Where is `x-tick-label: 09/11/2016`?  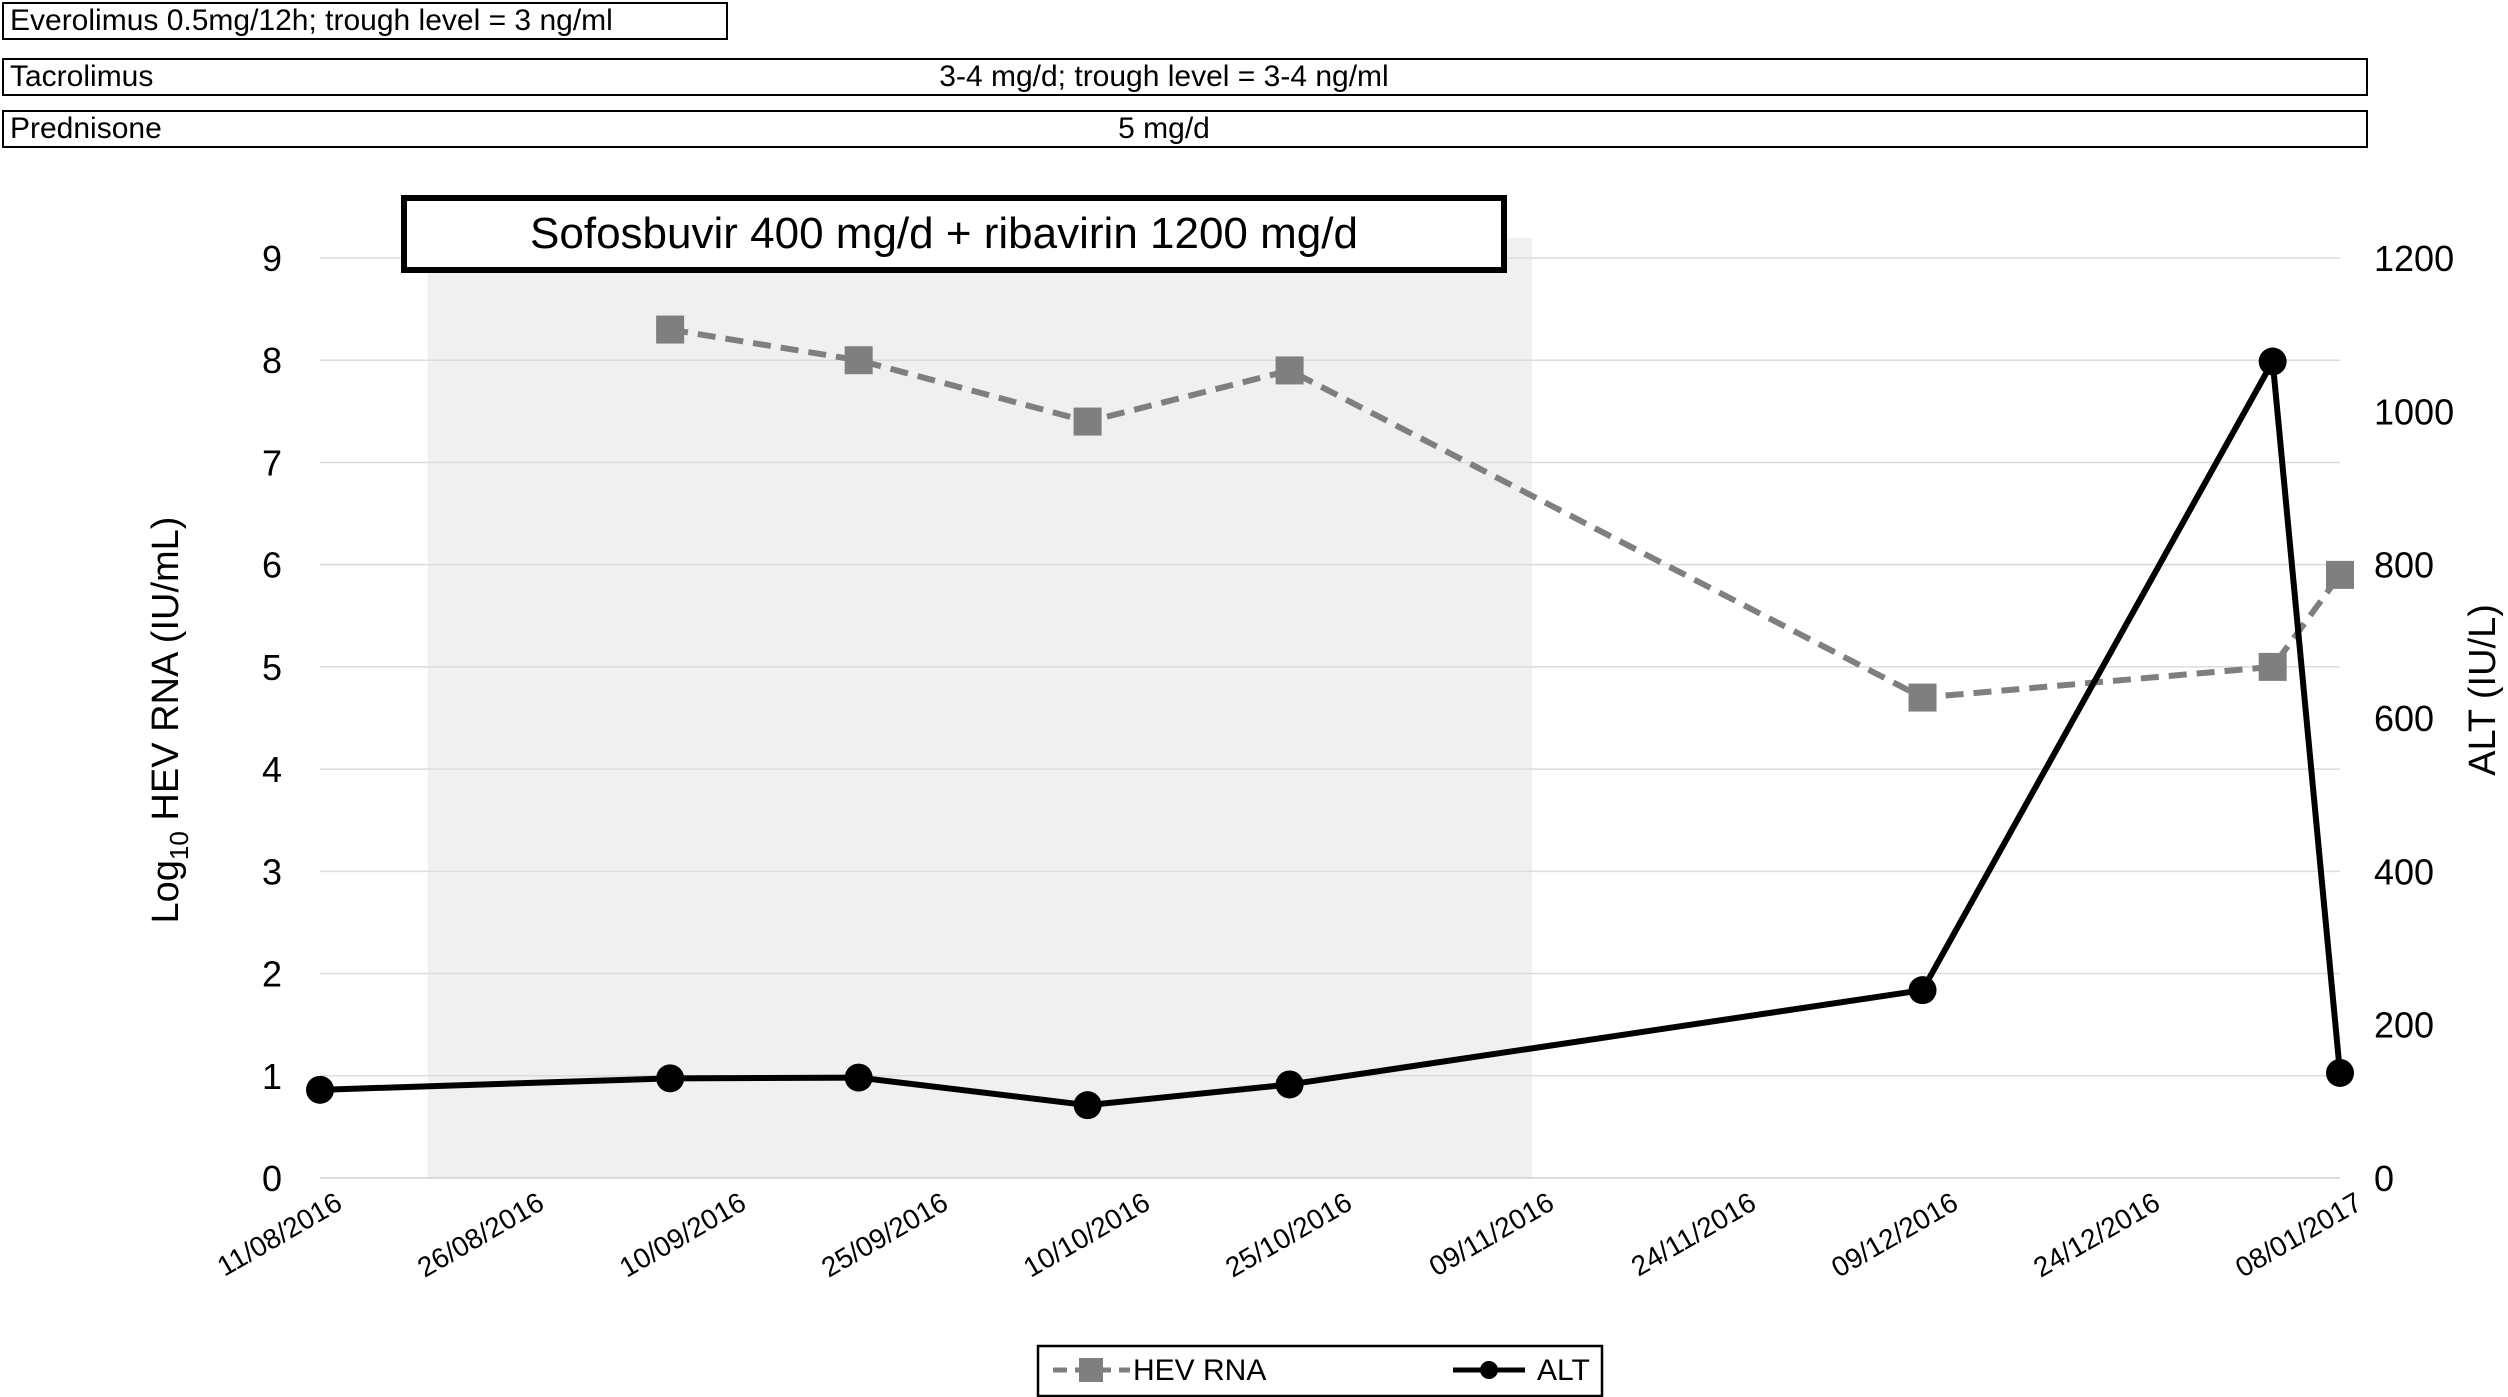 x-tick-label: 09/11/2016 is located at coordinates (1491, 1234).